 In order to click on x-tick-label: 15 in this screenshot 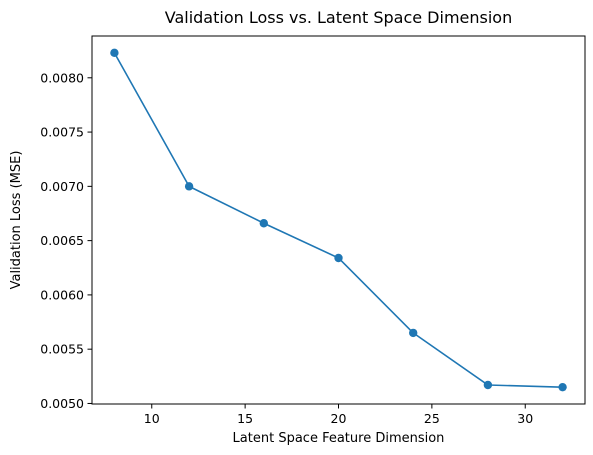, I will do `click(245, 418)`.